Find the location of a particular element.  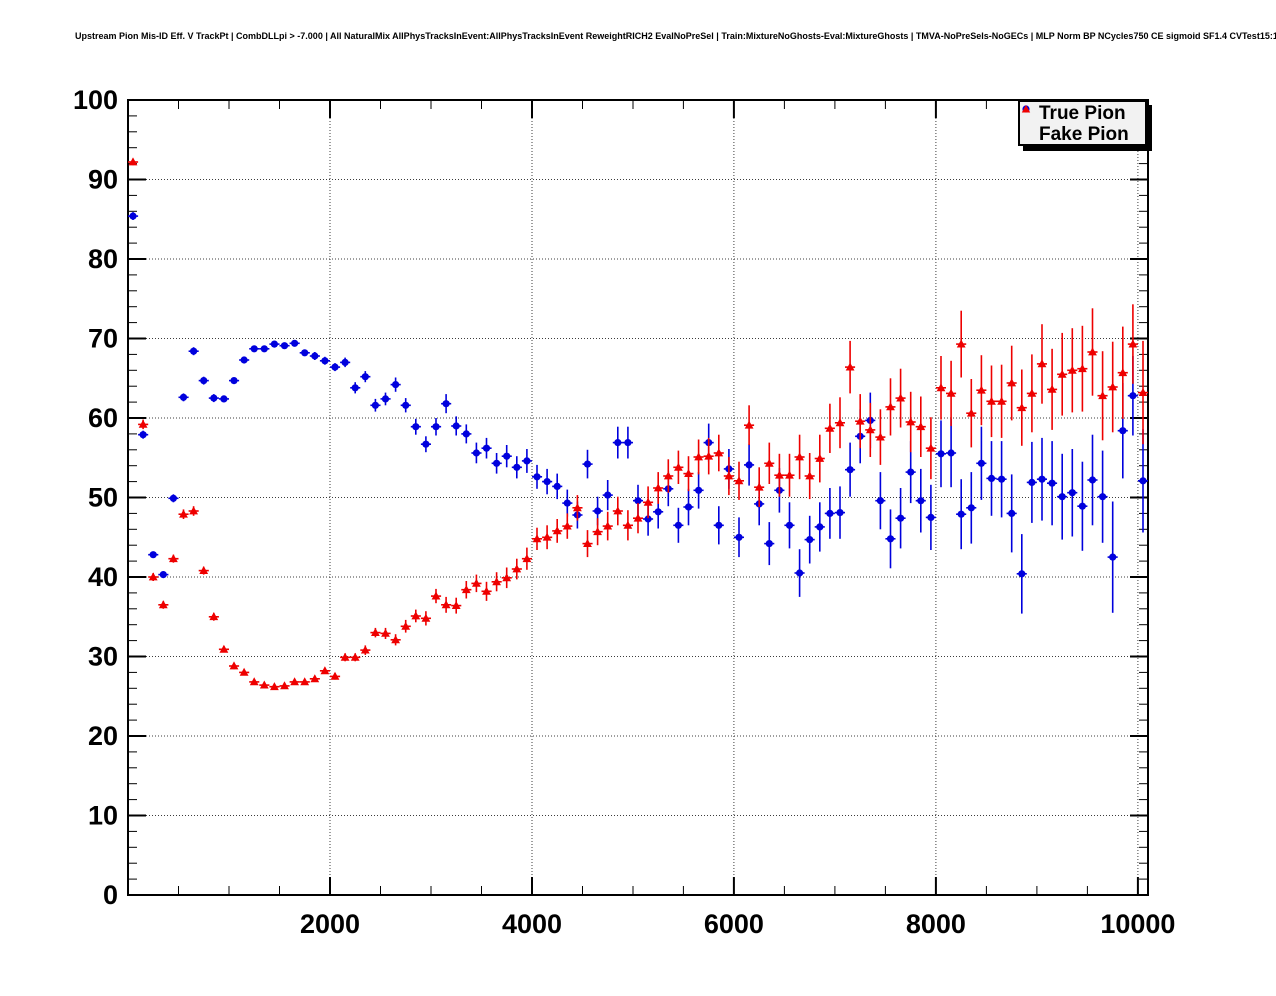

svg-text: 90 is located at coordinates (103, 180).